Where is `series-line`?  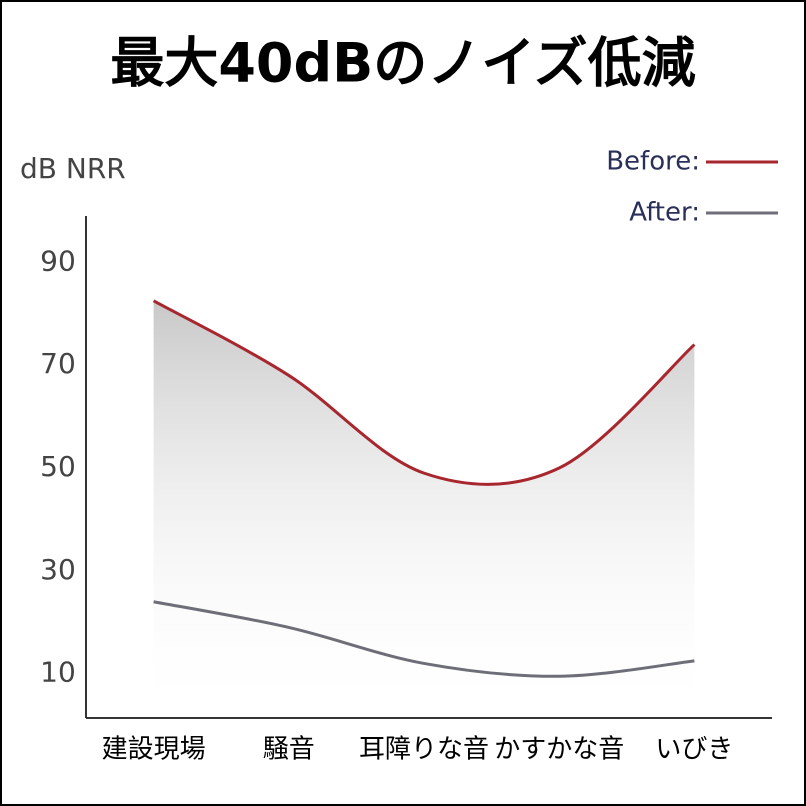
series-line is located at coordinates (424, 639).